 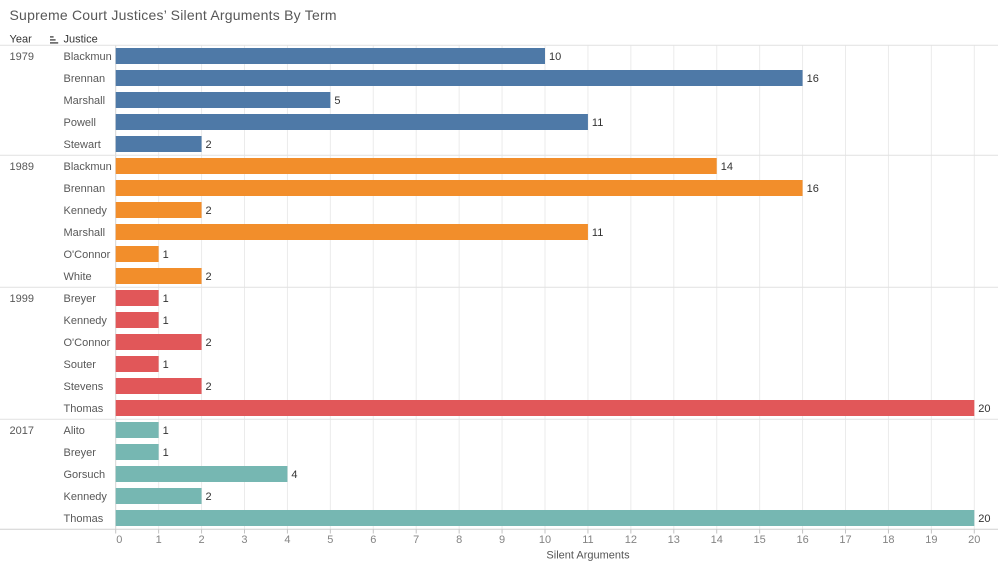 What do you see at coordinates (760, 540) in the screenshot?
I see `svg-text: 15` at bounding box center [760, 540].